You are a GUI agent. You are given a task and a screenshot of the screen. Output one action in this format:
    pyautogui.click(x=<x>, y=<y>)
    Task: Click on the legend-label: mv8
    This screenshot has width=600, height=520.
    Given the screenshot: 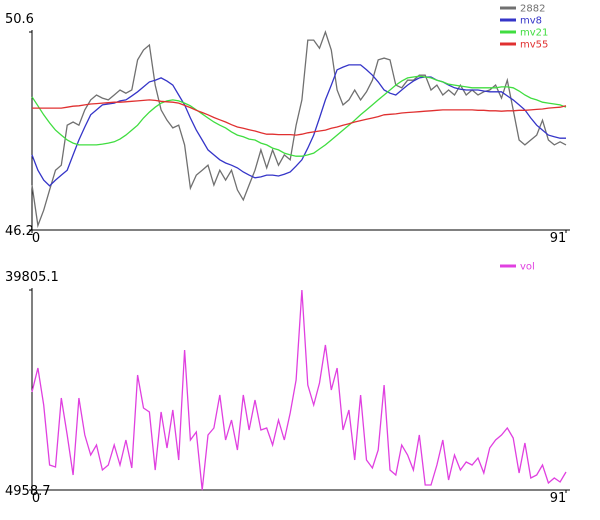 What is the action you would take?
    pyautogui.click(x=531, y=21)
    